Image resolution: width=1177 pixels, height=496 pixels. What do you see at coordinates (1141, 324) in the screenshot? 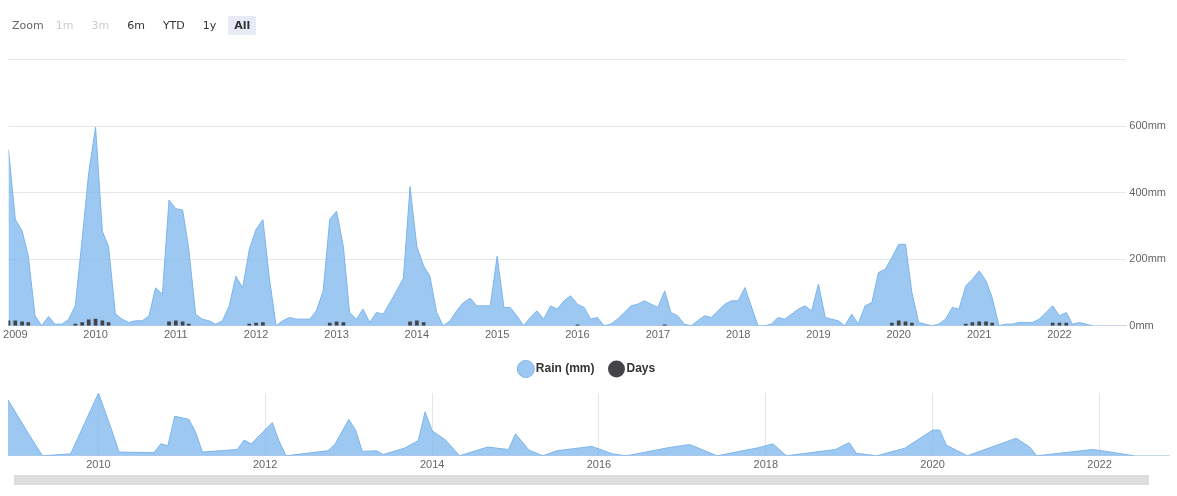
I see `y-tick-label: 0mm` at bounding box center [1141, 324].